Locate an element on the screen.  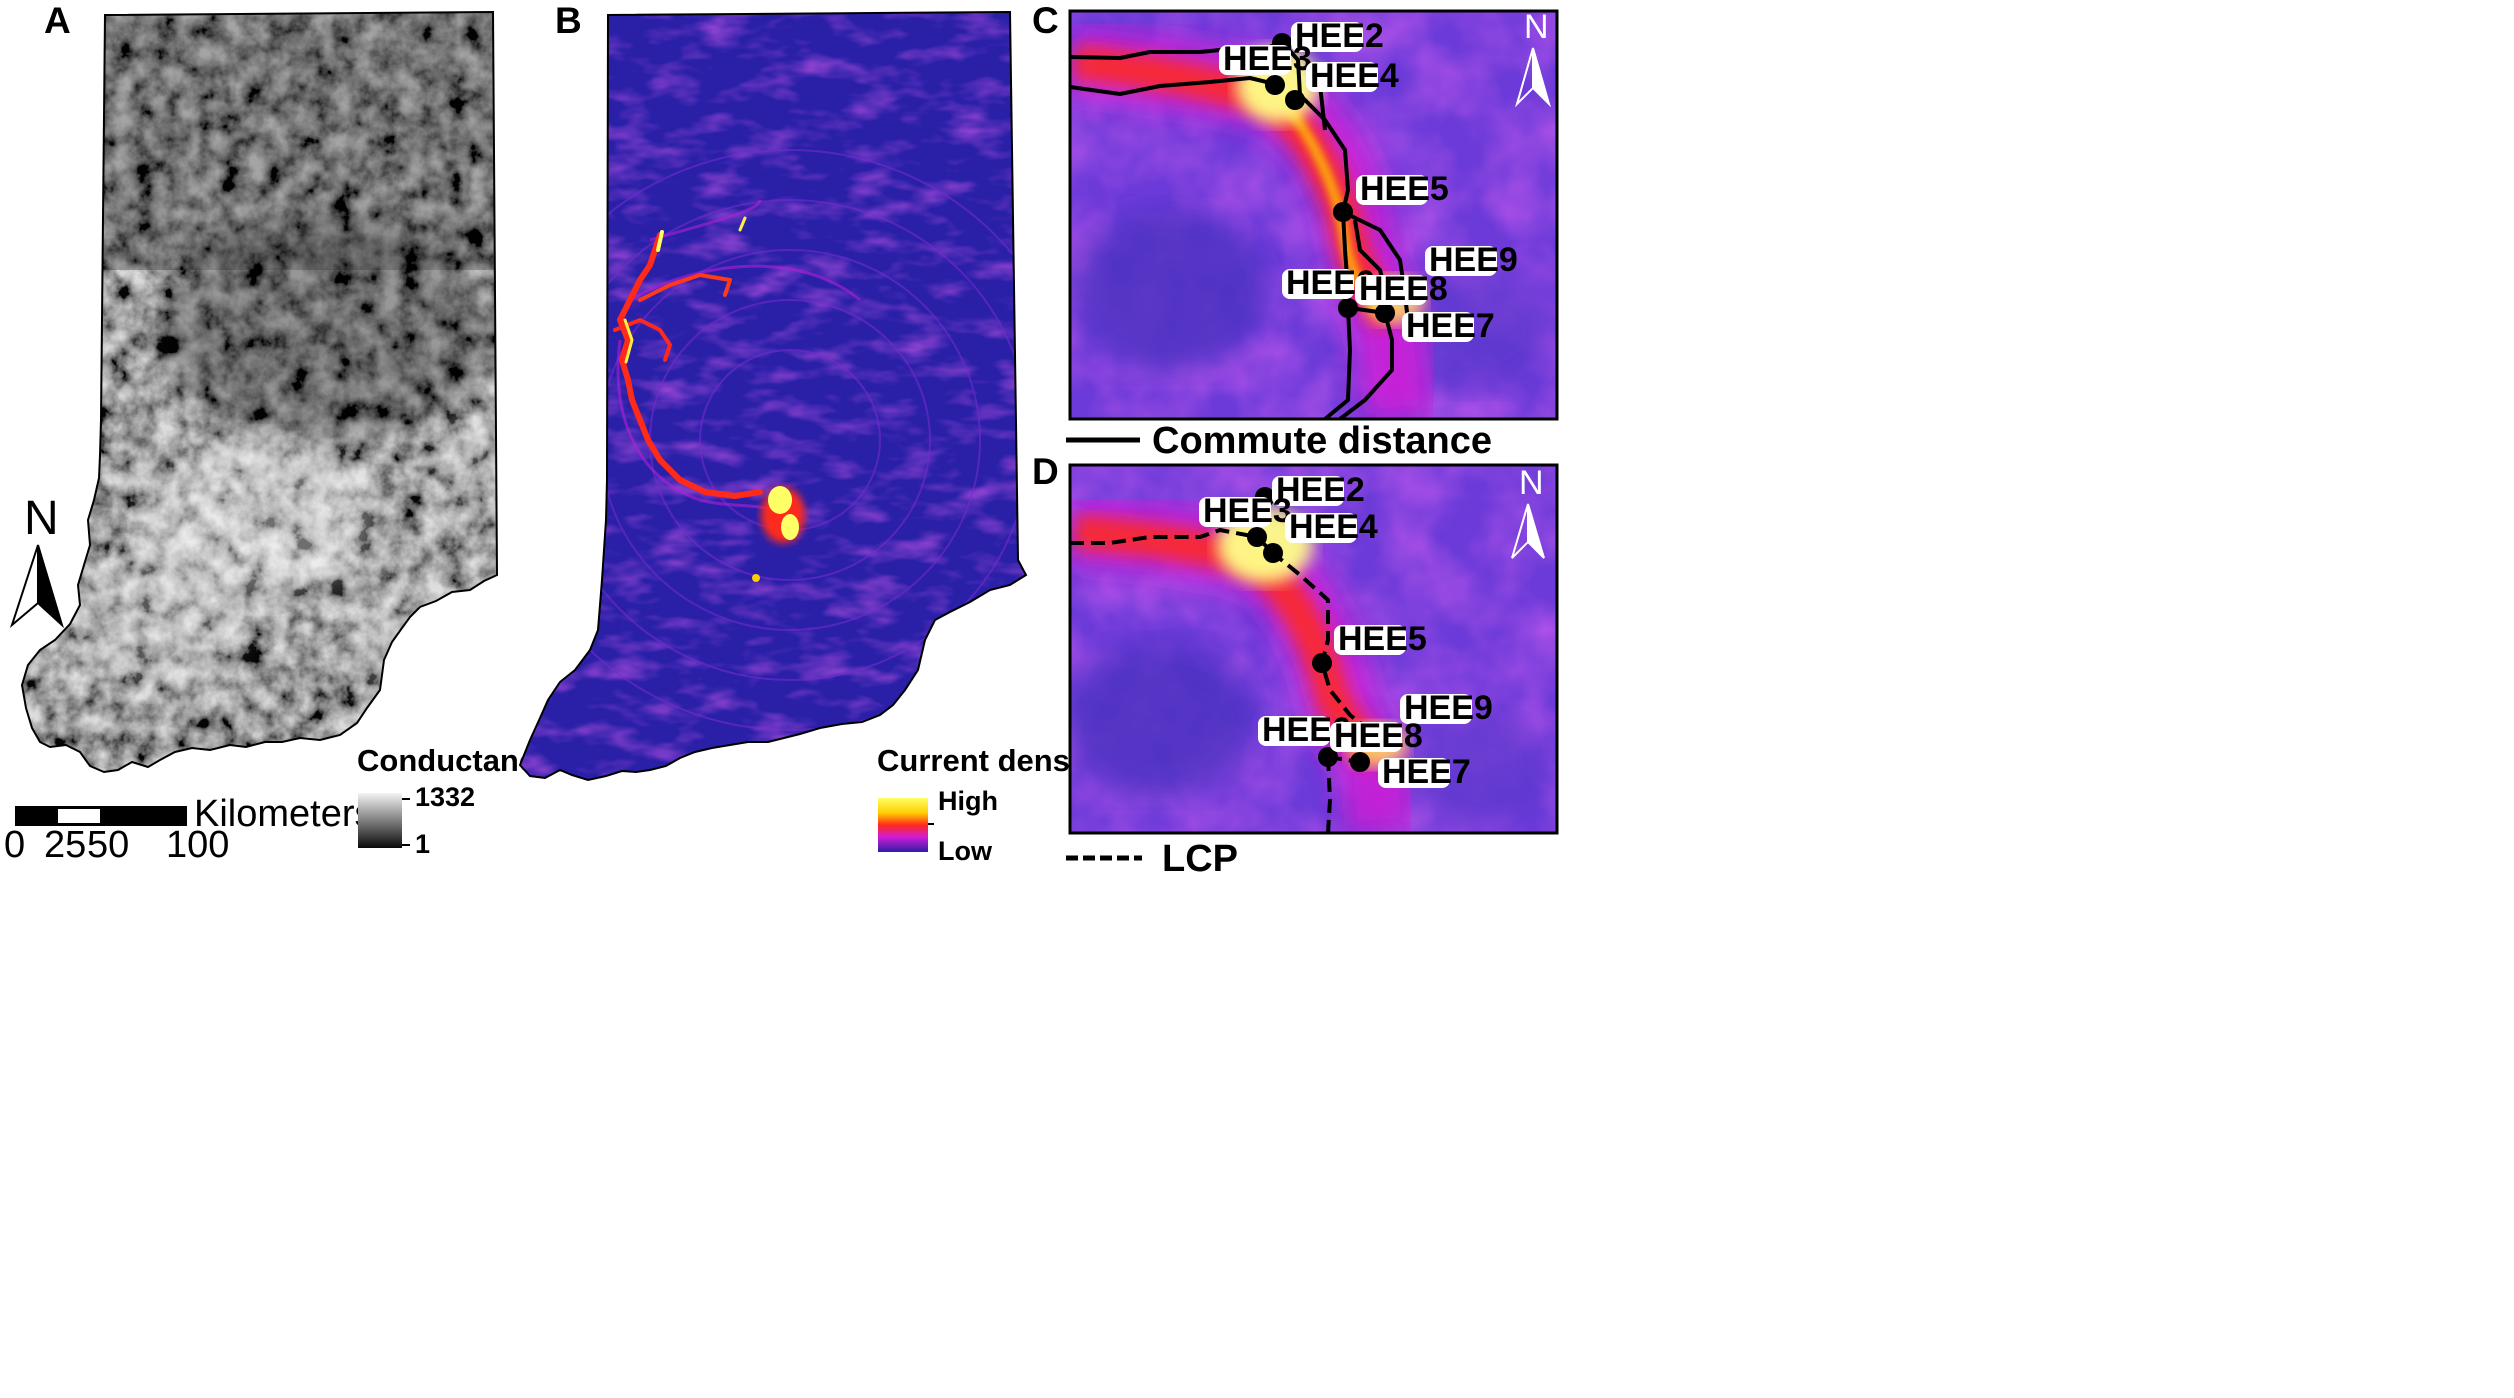
panel-c-site-labels: HEE2 HEE3 HEE4 HEE5 HEE9 HEE6 is located at coordinates (1368, 181).